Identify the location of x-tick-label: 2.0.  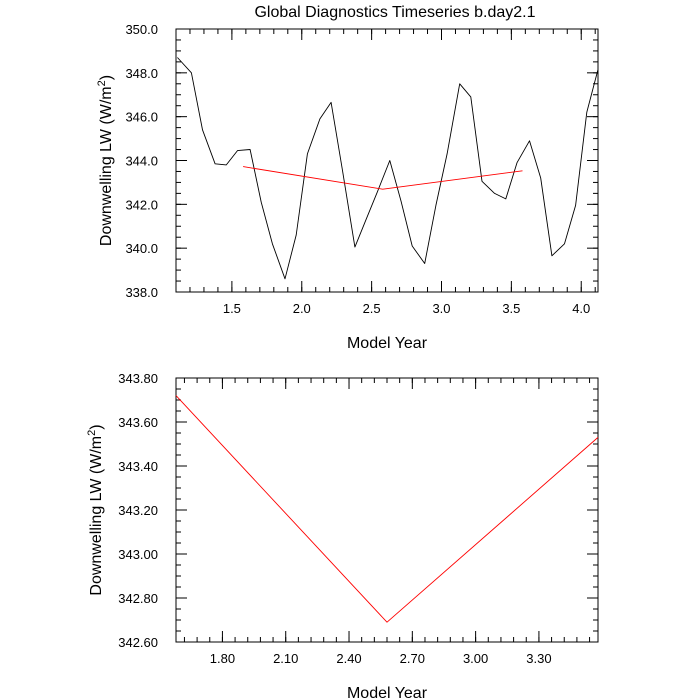
(302, 308).